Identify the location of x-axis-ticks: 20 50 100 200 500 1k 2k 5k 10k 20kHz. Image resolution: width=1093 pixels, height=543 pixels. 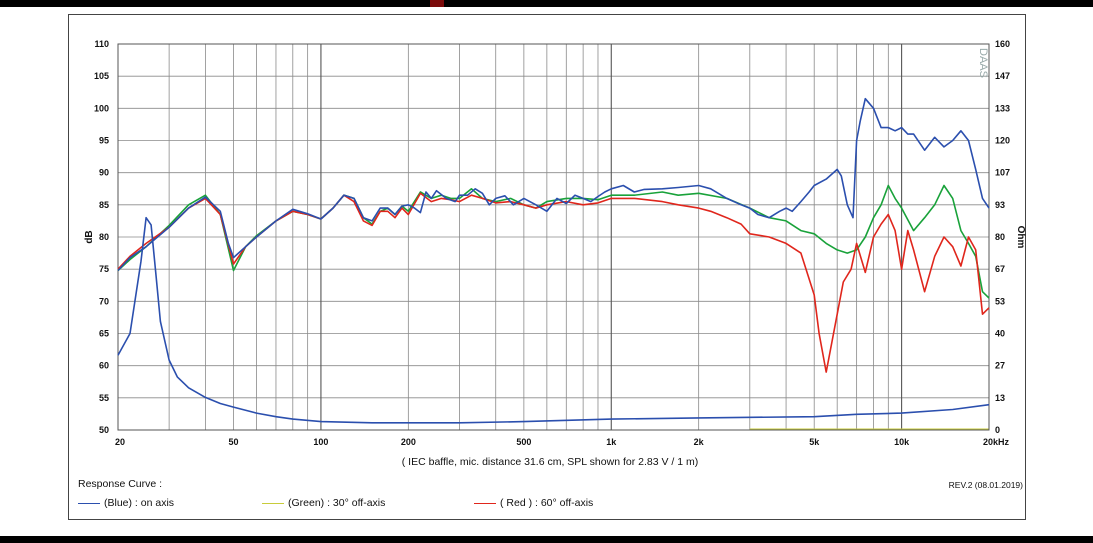
(562, 442).